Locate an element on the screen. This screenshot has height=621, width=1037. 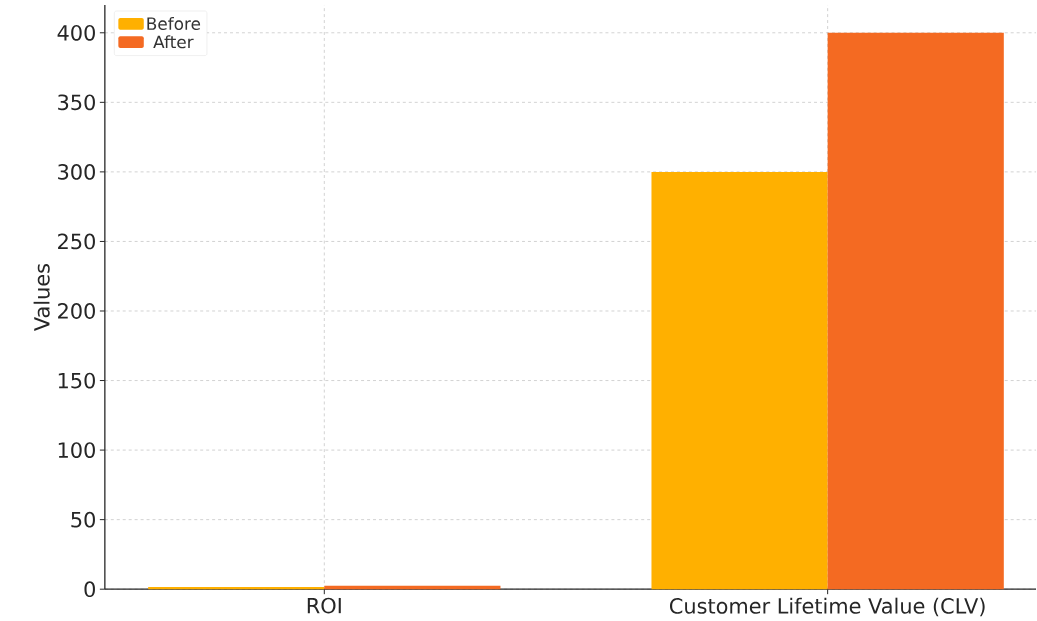
y-tick-label: 350 is located at coordinates (76, 102).